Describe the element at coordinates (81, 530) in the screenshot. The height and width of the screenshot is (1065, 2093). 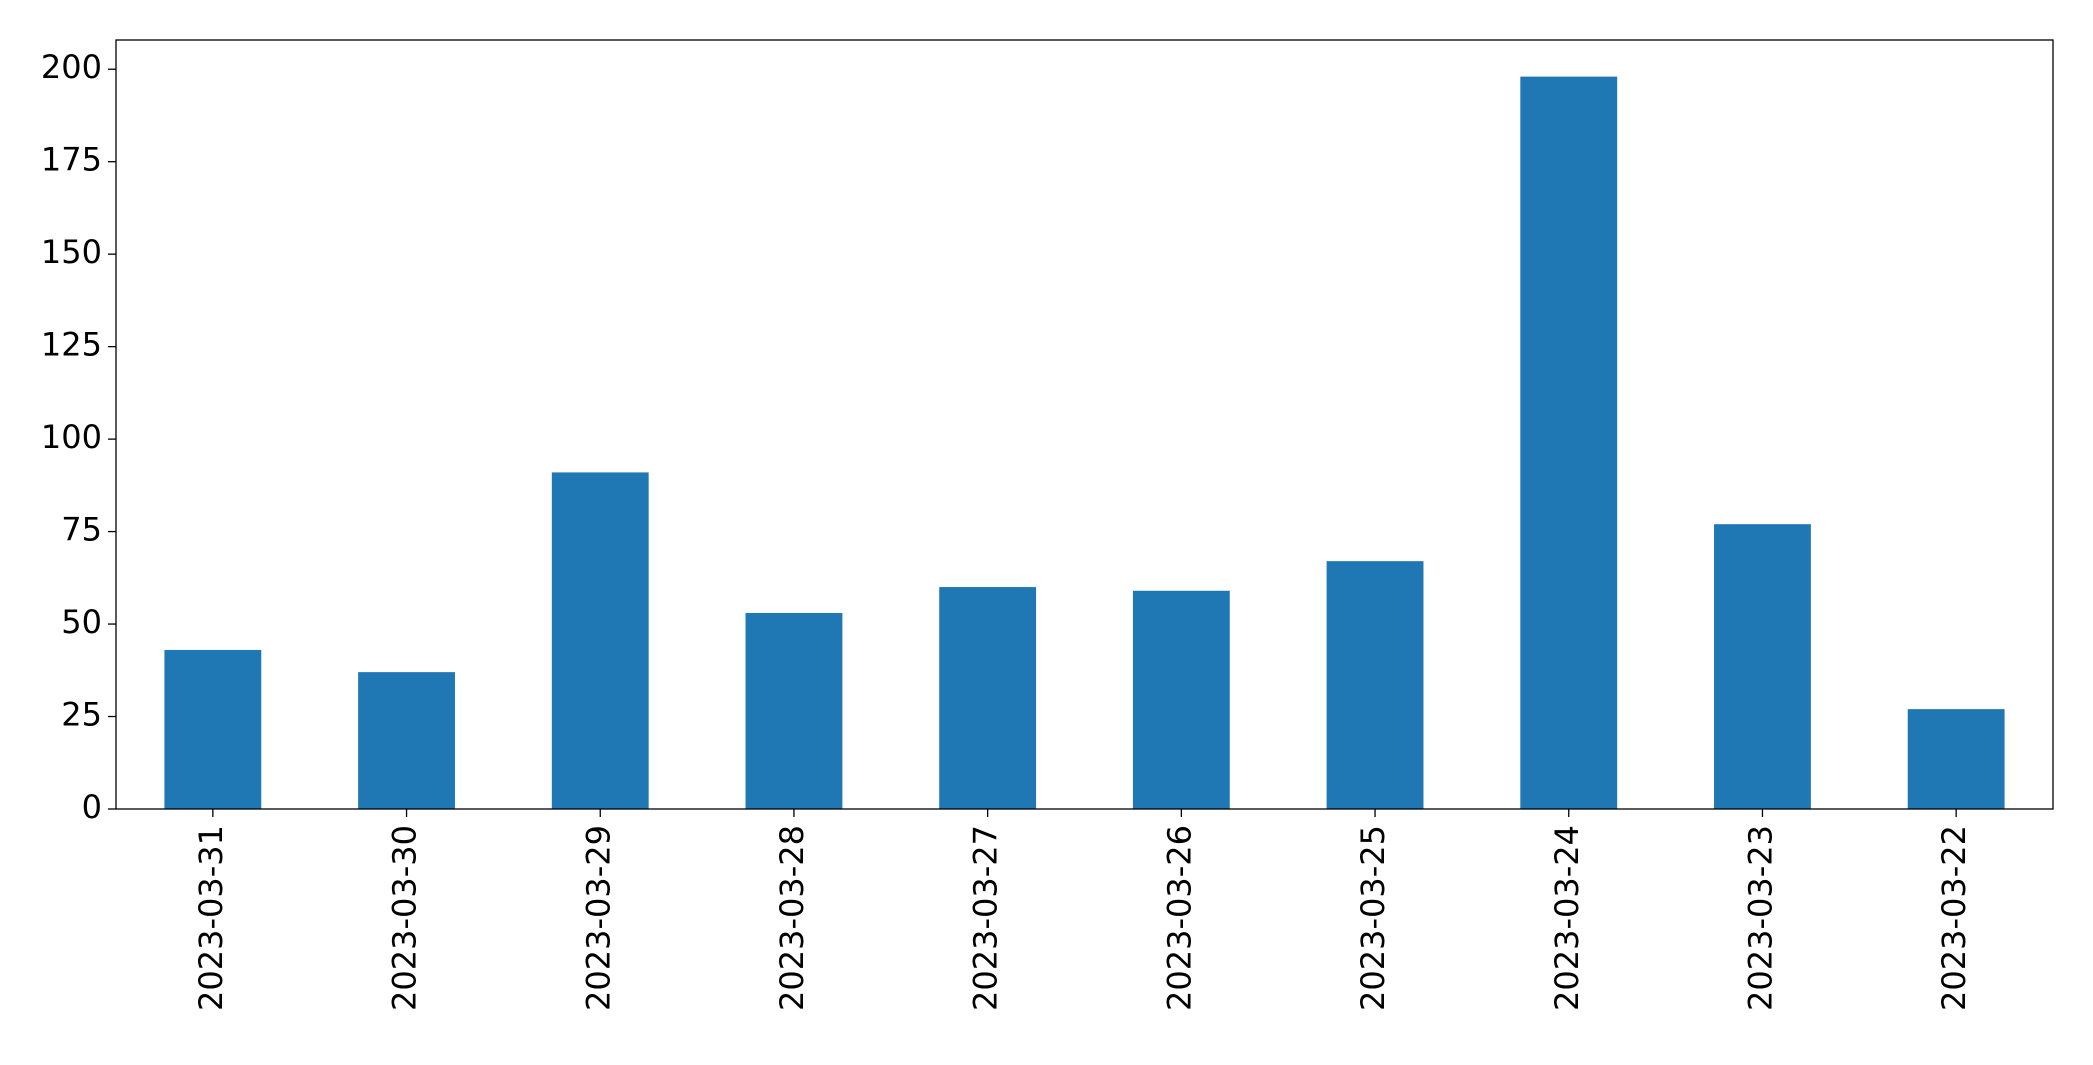
I see `y-tick-label: 75` at that location.